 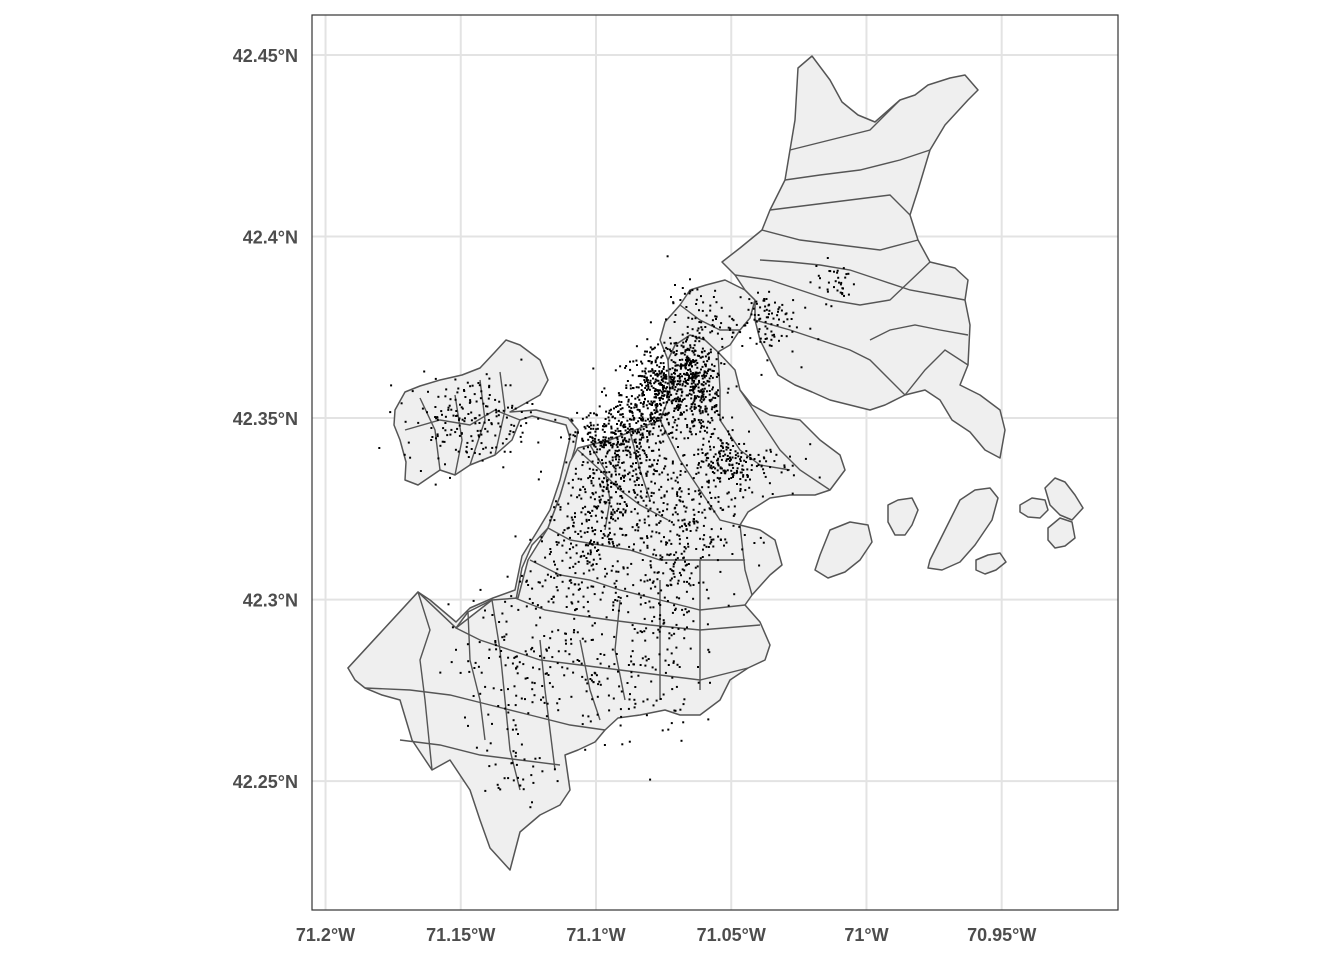 I want to click on y-tick-label: 42.45°N, so click(x=265, y=56).